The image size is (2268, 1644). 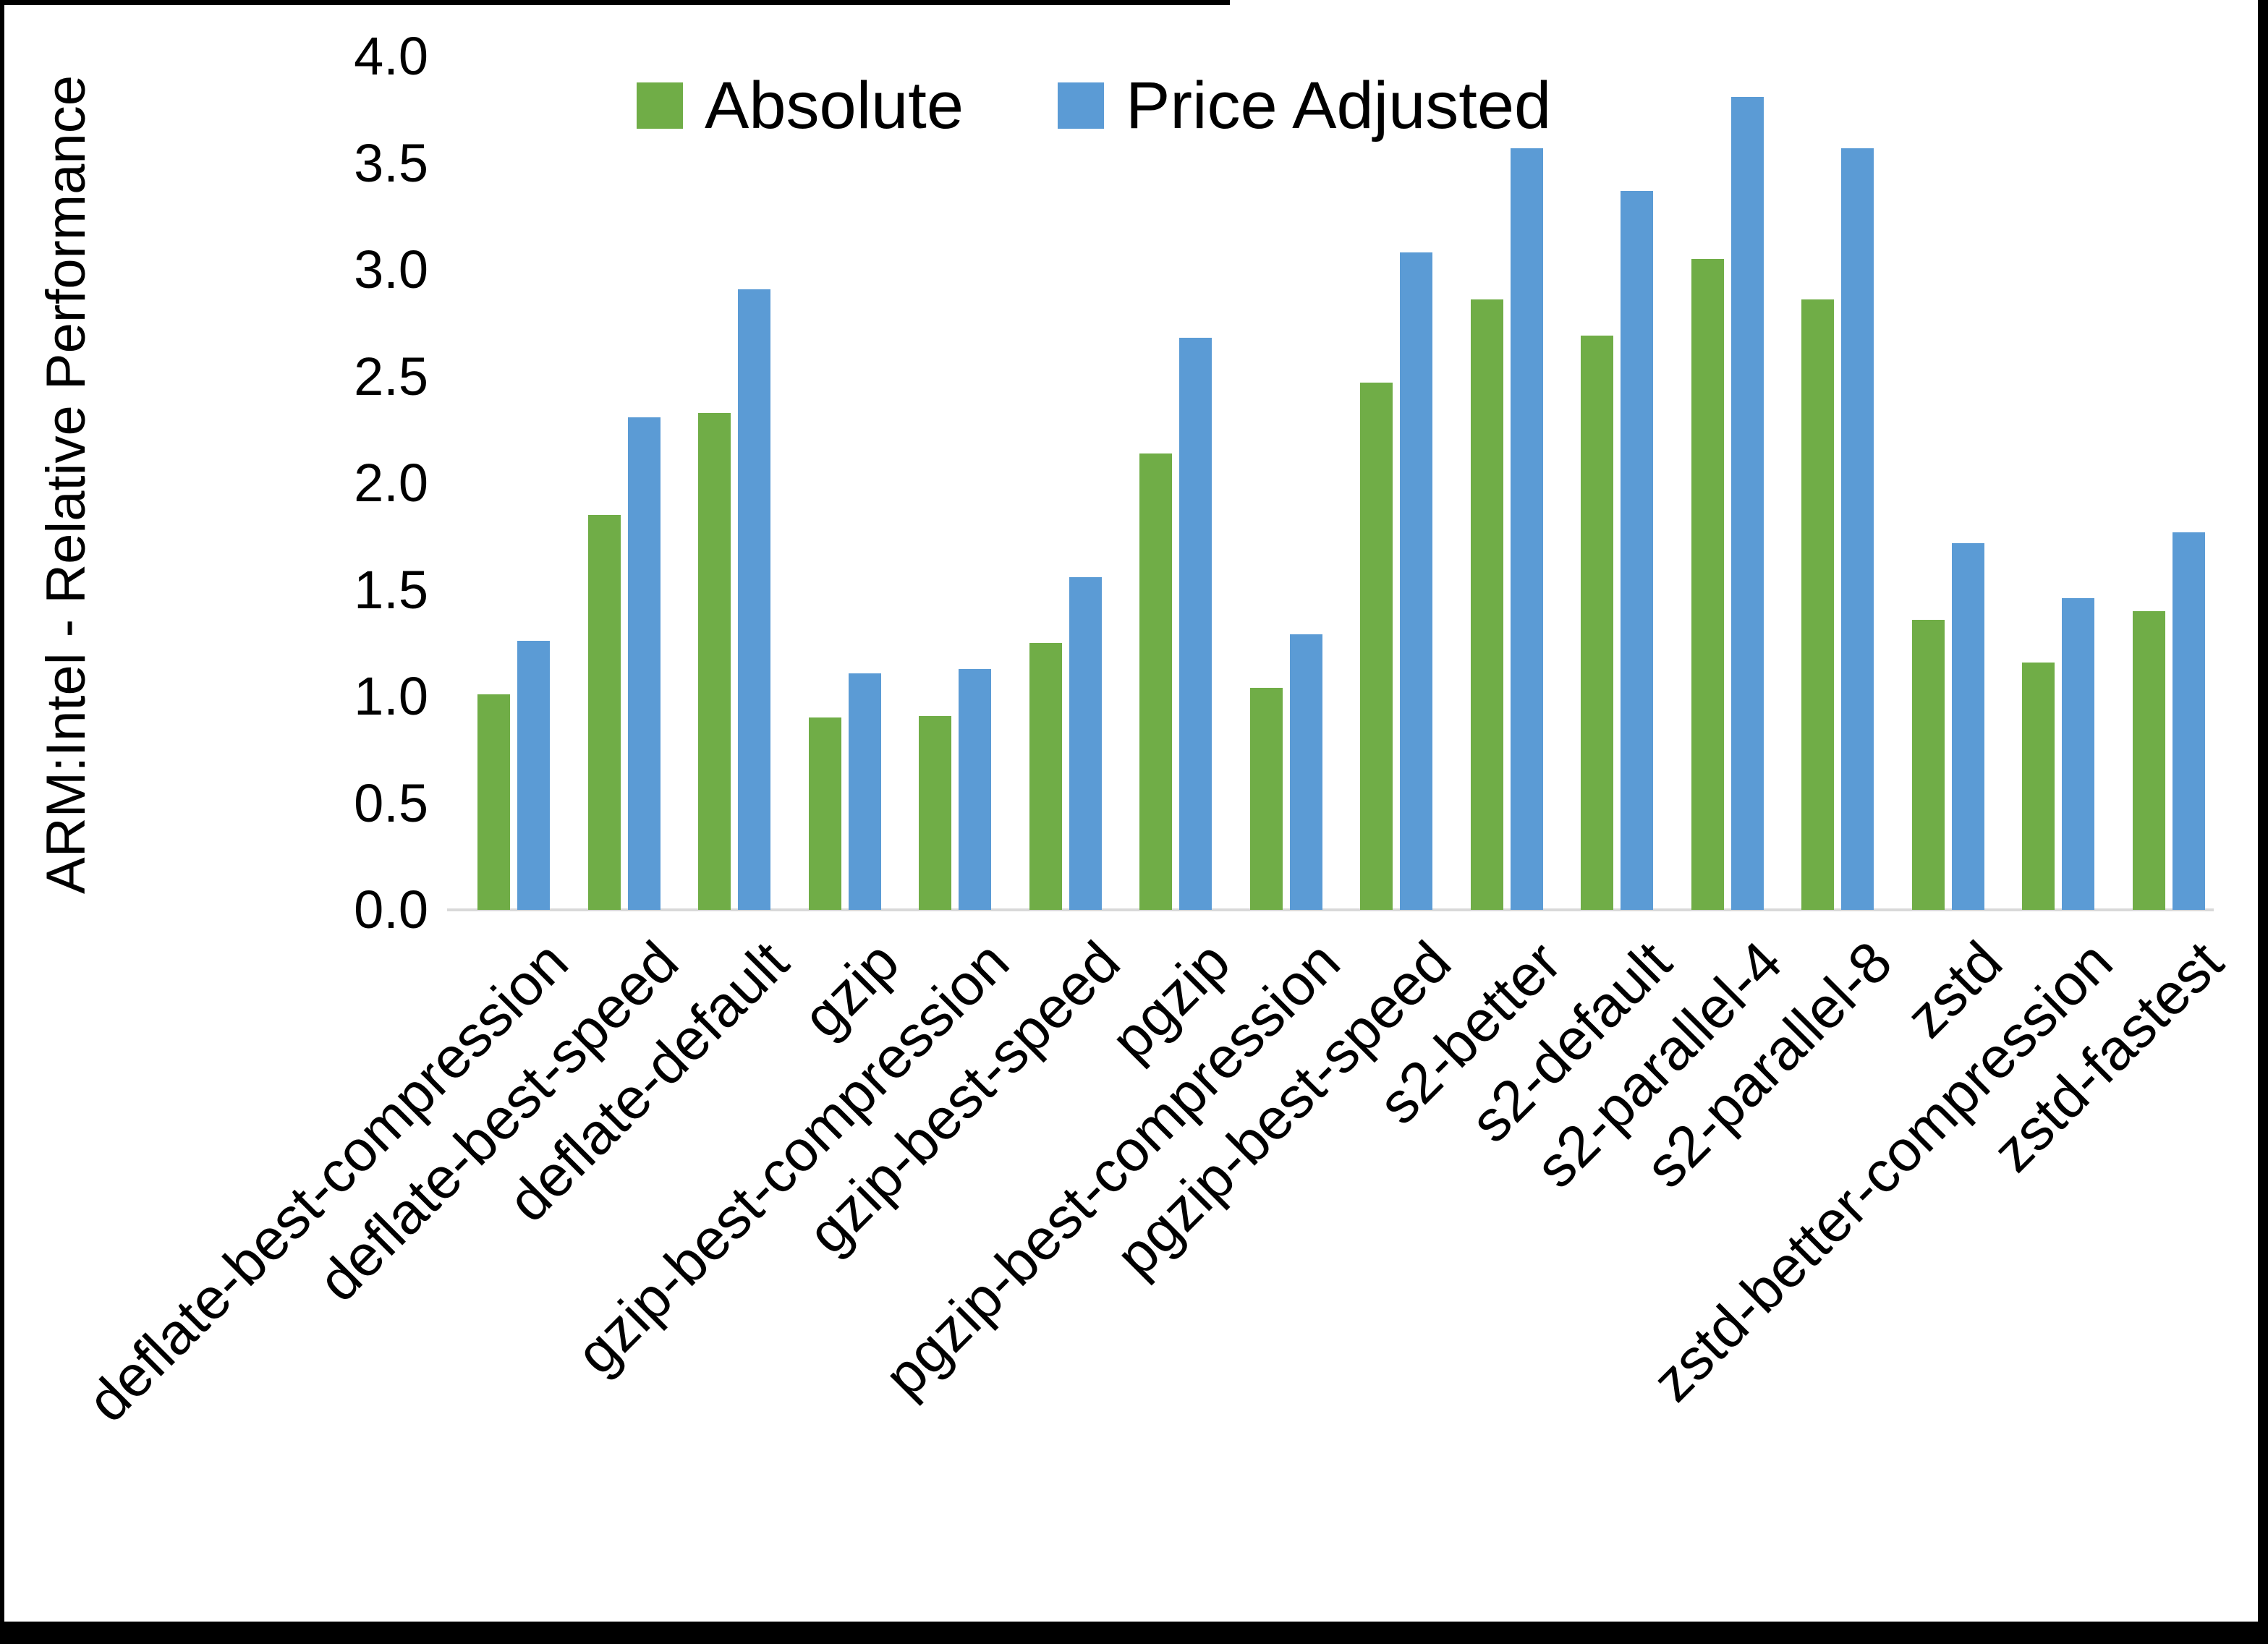 I want to click on y-axis-tick-labels: 0.0 0.5 1.0 1.5 2.0 2.5 3.0 3.5 4.0, so click(x=214, y=506).